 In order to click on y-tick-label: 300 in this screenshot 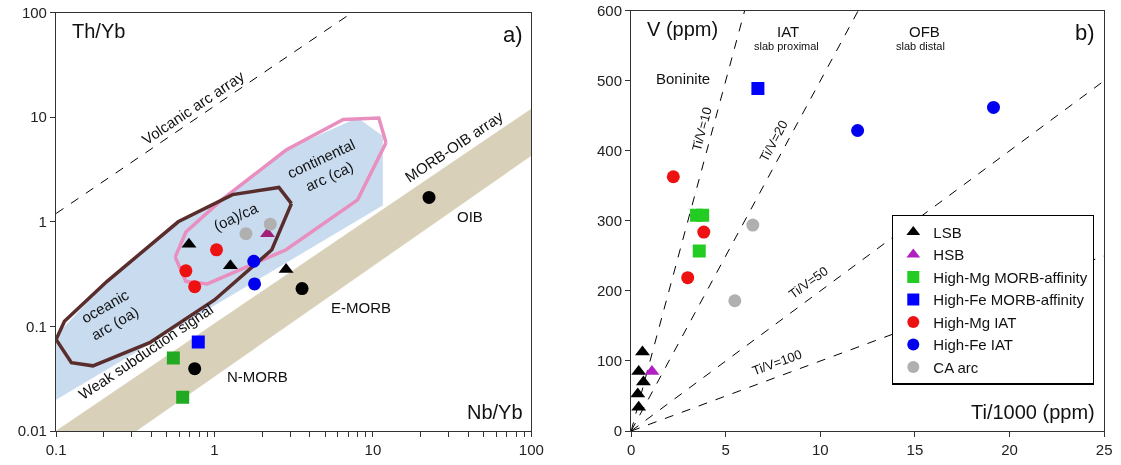, I will do `click(609, 221)`.